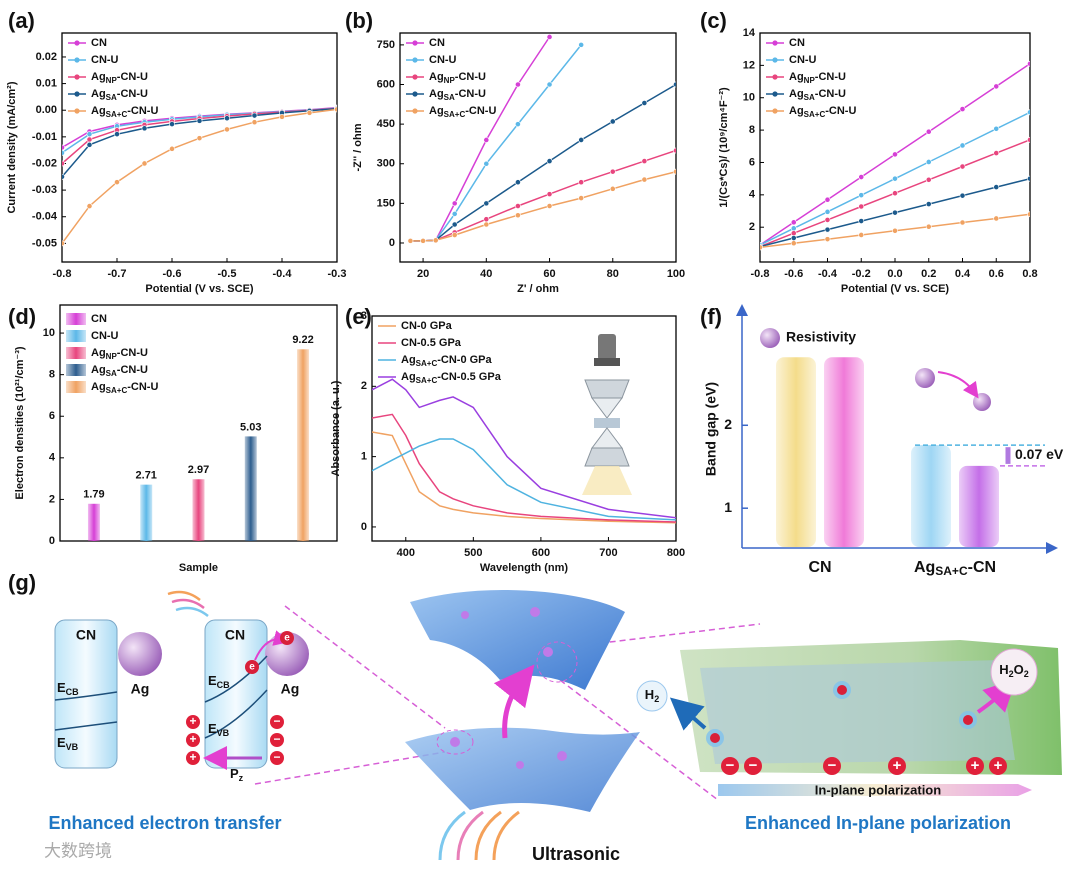 The image size is (1080, 871). Describe the element at coordinates (752, 227) in the screenshot. I see `y-tick-label: 2` at that location.